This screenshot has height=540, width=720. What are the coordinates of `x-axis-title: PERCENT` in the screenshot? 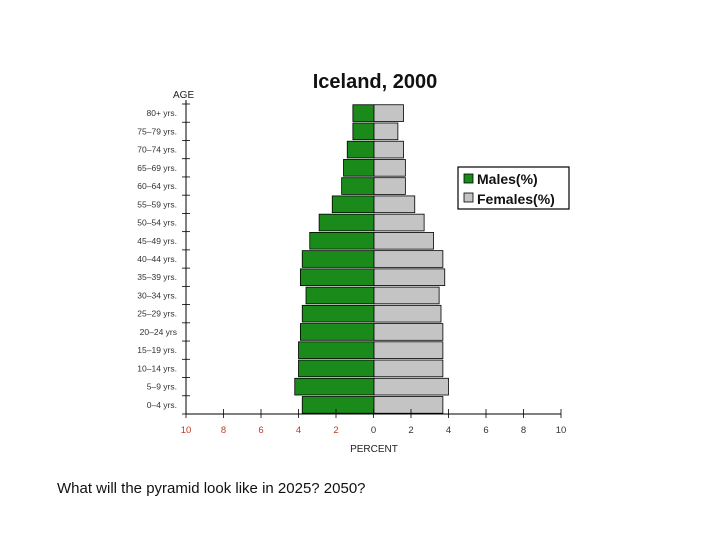 It's located at (374, 449).